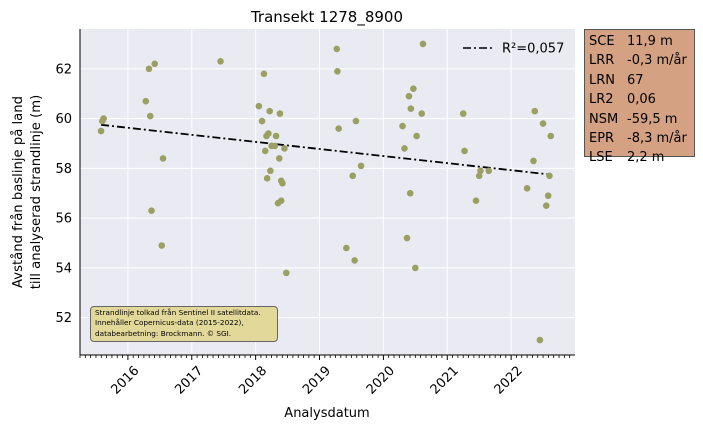 This screenshot has width=703, height=435. Describe the element at coordinates (63, 268) in the screenshot. I see `y-tick-label: 54` at that location.